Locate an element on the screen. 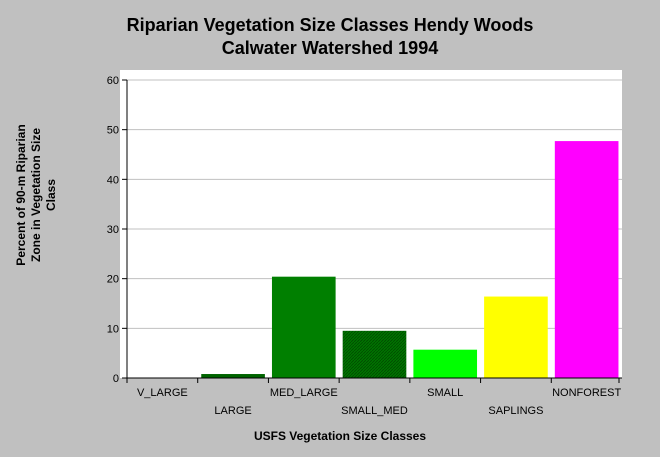 This screenshot has width=660, height=457. x-tick-label: LARGE is located at coordinates (232, 411).